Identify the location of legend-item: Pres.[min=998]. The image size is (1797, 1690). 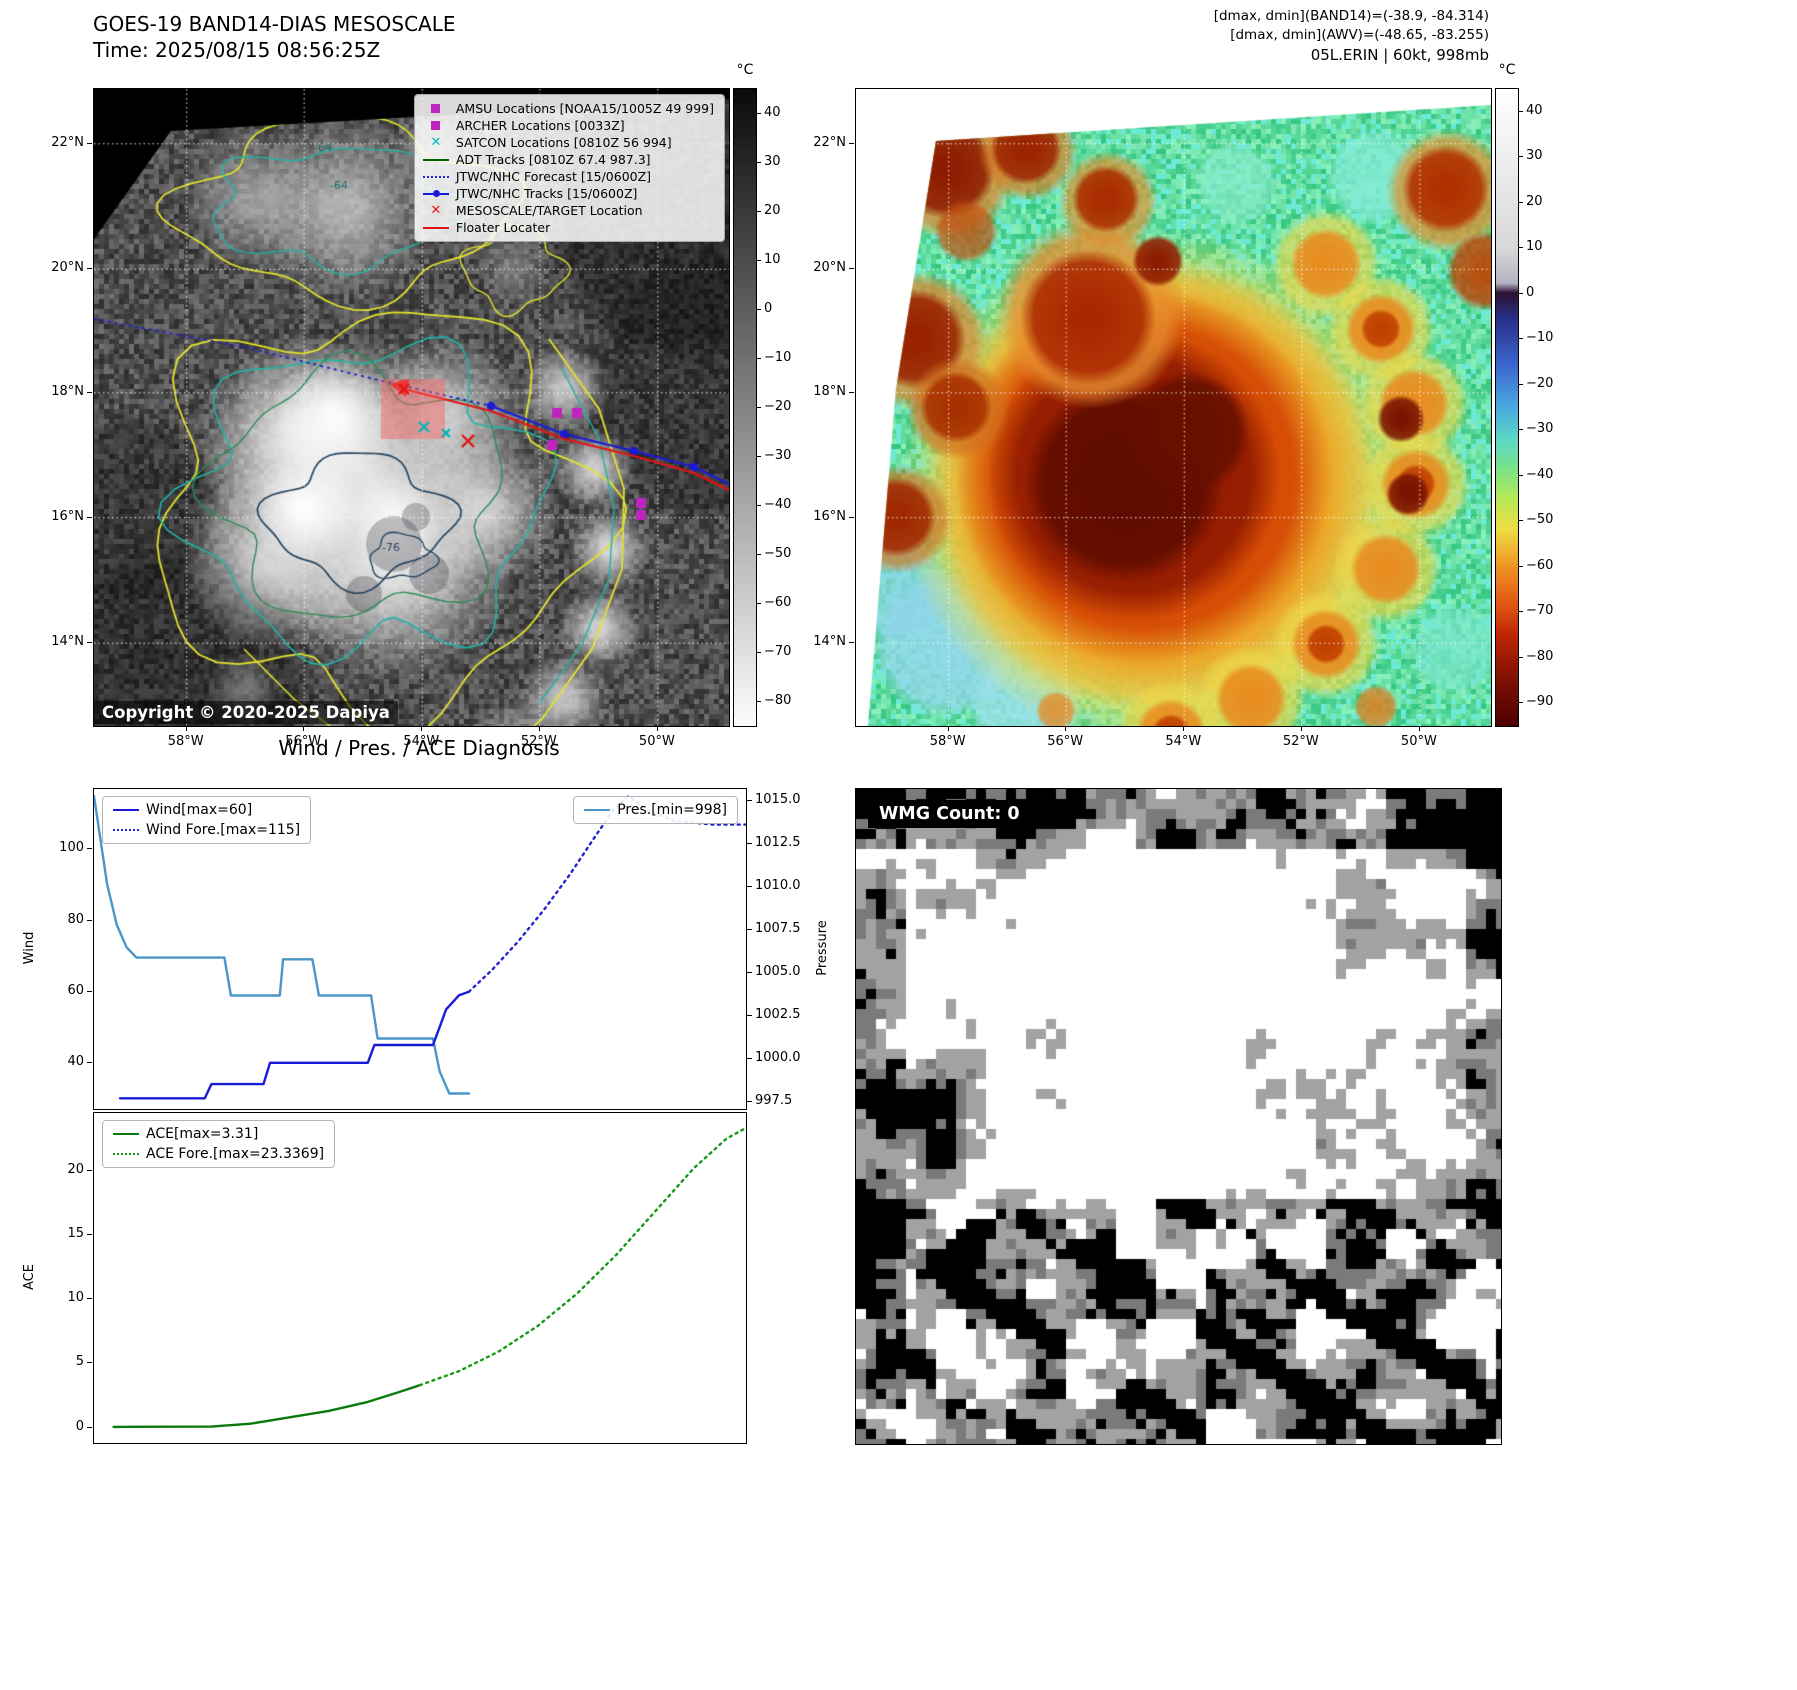
(655, 810).